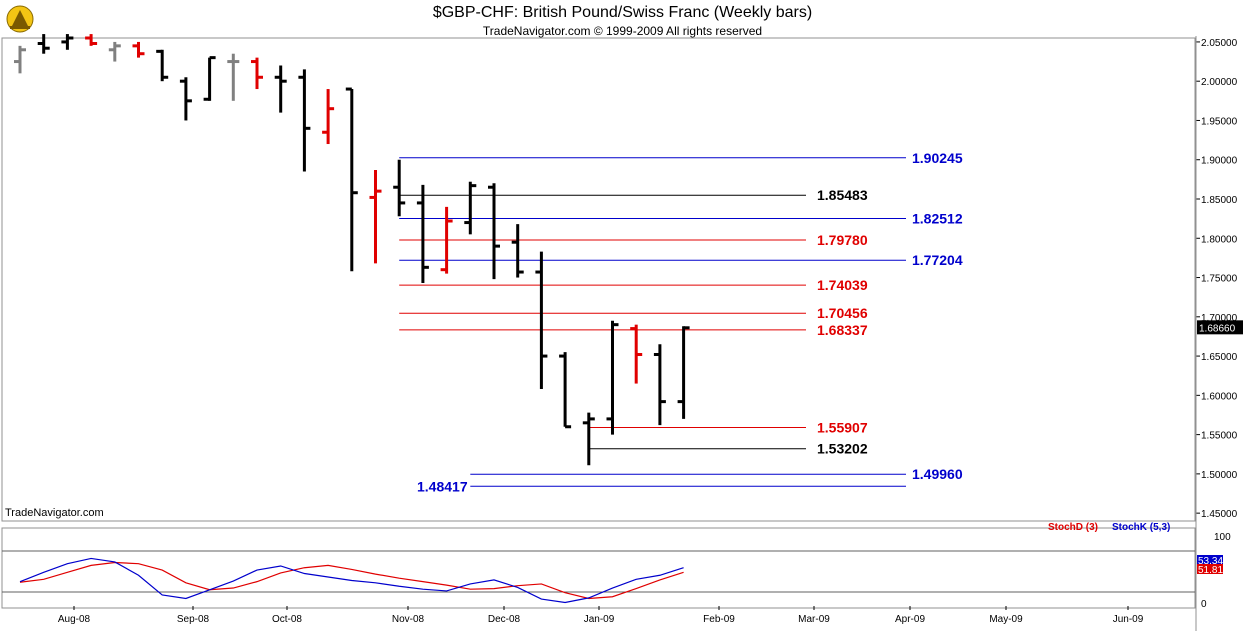 Image resolution: width=1245 pixels, height=631 pixels. What do you see at coordinates (54, 513) in the screenshot?
I see `watermark-text: TradeNavigator.com` at bounding box center [54, 513].